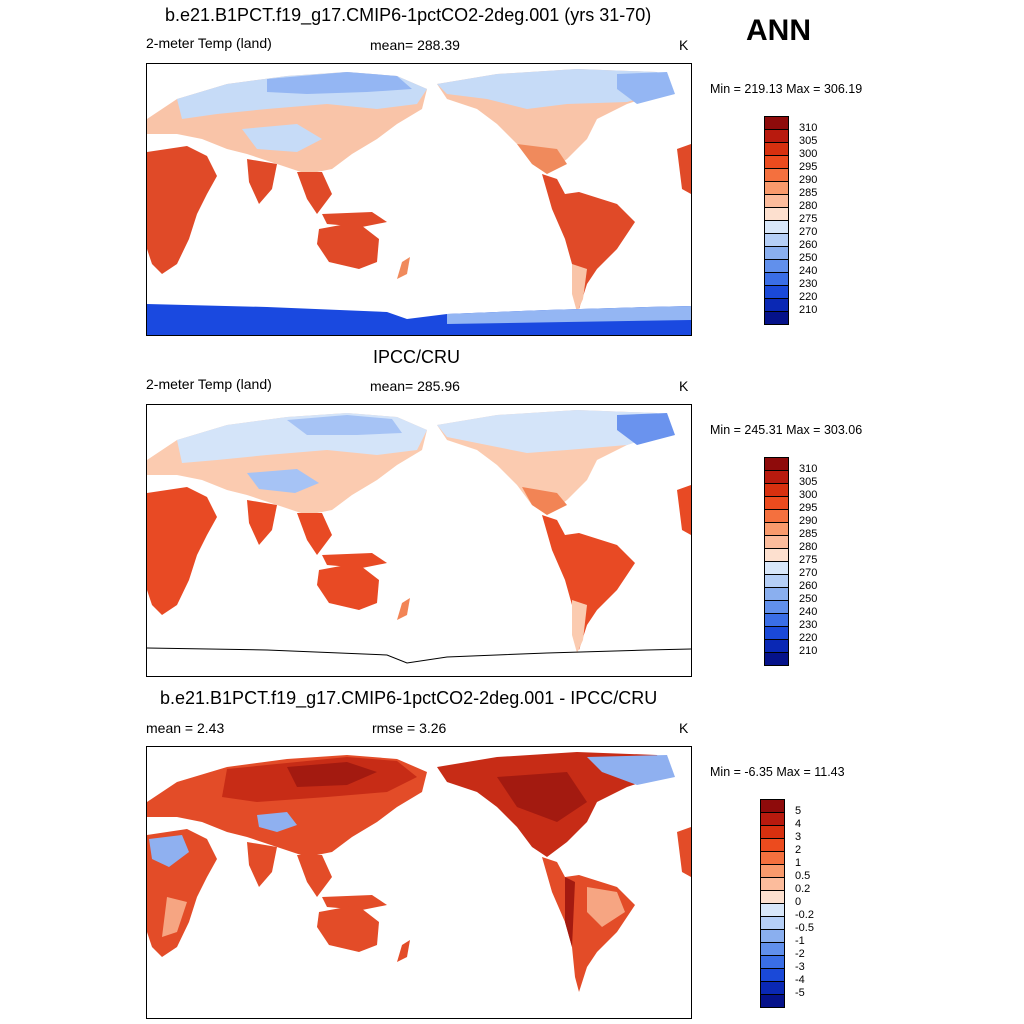 This screenshot has height=1024, width=1024. What do you see at coordinates (808, 508) in the screenshot?
I see `cbar2-tick: 295` at bounding box center [808, 508].